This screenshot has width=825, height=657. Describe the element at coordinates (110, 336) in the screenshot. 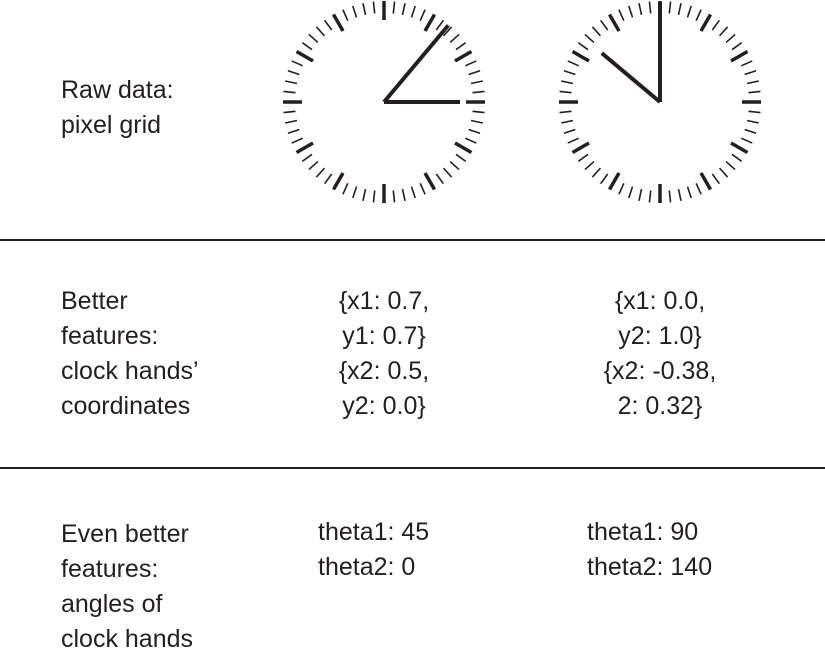

I see `row-label-line: features:` at that location.